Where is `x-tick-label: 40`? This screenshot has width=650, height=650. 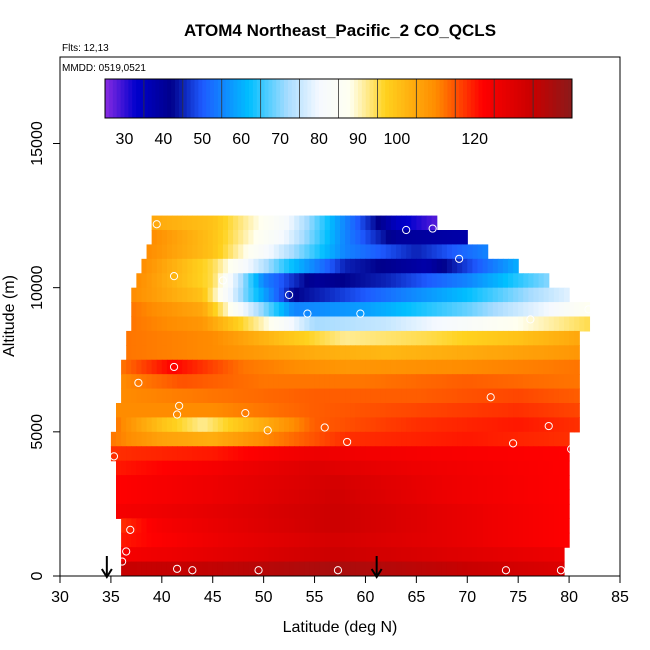
x-tick-label: 40 is located at coordinates (162, 597).